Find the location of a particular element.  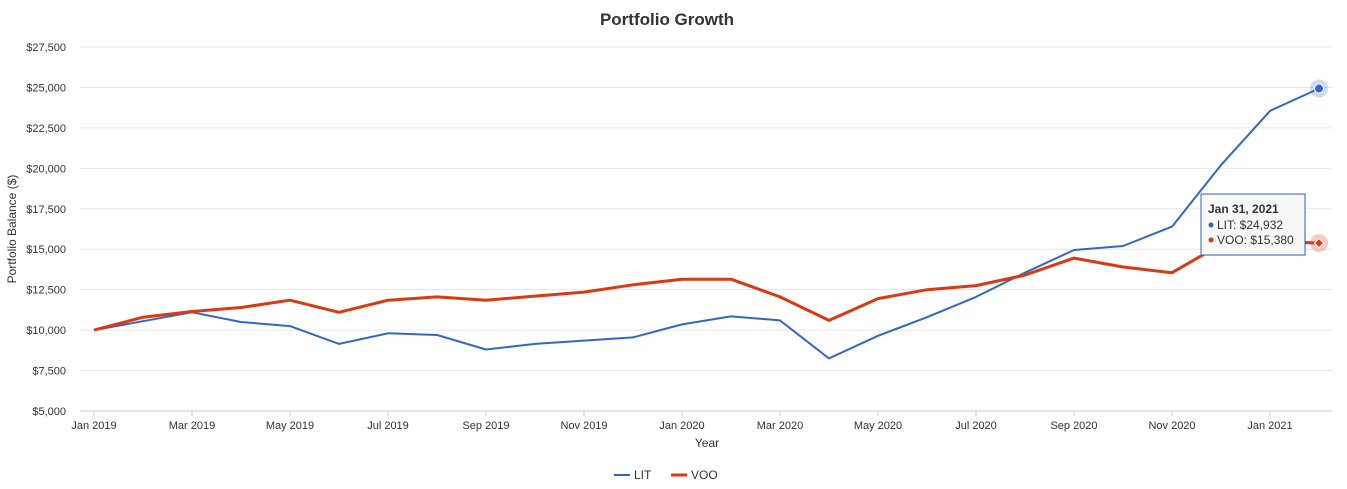

tooltip-title: Jan 31, 2021 is located at coordinates (1243, 209).